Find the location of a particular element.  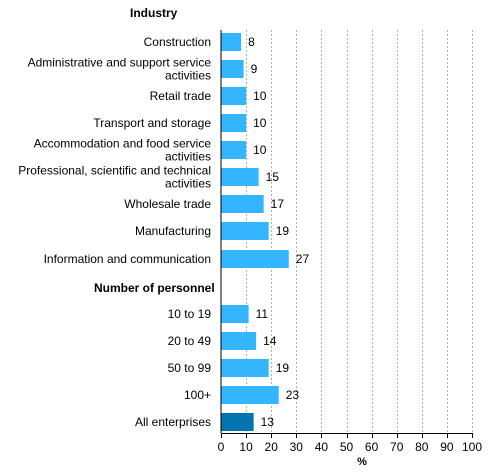

category-label-line: Transport and storage is located at coordinates (152, 123).